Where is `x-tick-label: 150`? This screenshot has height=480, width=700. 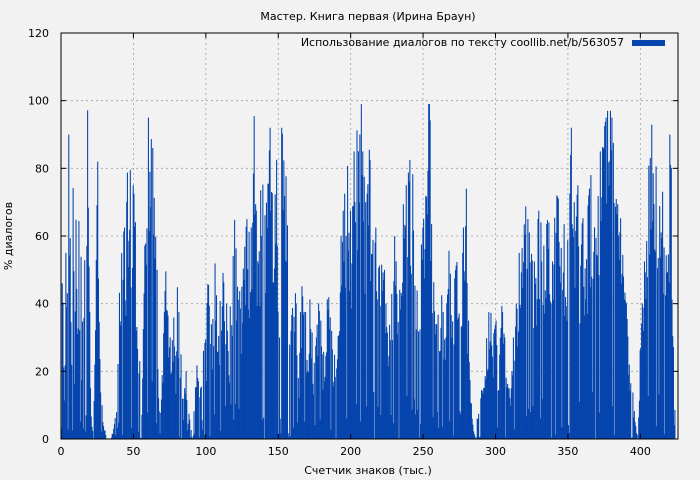 x-tick-label: 150 is located at coordinates (278, 451).